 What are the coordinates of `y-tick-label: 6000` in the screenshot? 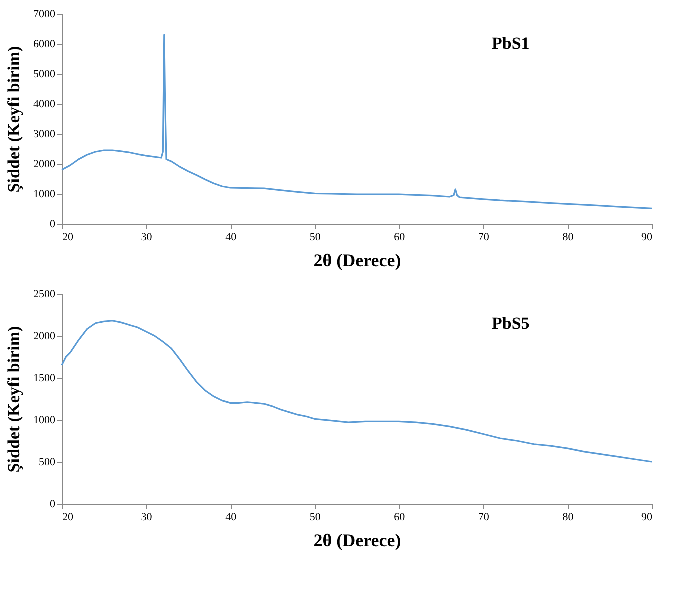 It's located at (45, 44).